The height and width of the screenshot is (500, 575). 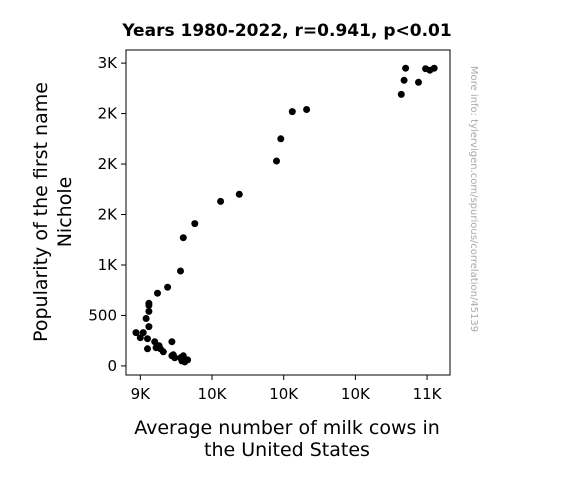 I want to click on y-tick-label: 500, so click(x=102, y=315).